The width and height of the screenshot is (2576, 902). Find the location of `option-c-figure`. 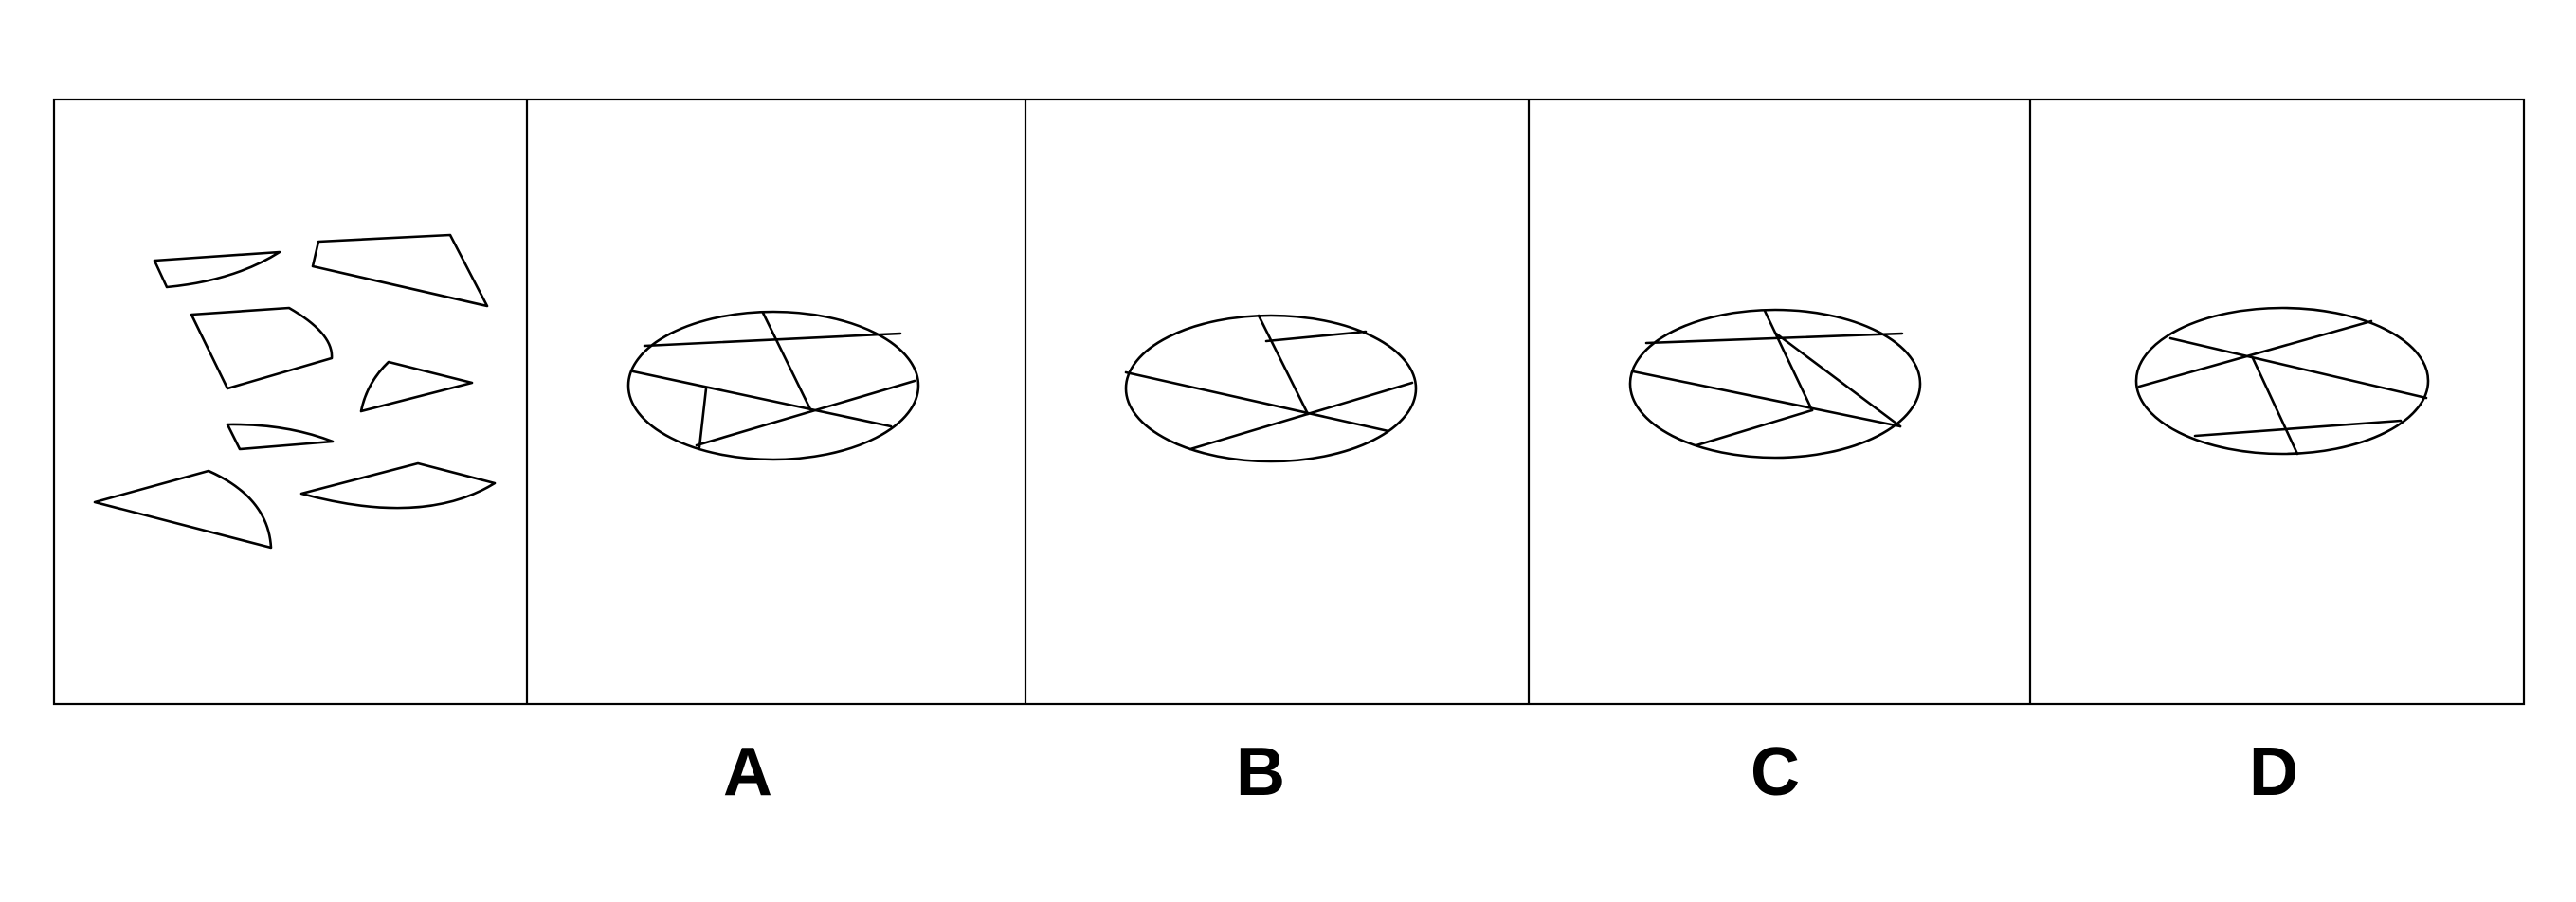

option-c-figure is located at coordinates (1775, 384).